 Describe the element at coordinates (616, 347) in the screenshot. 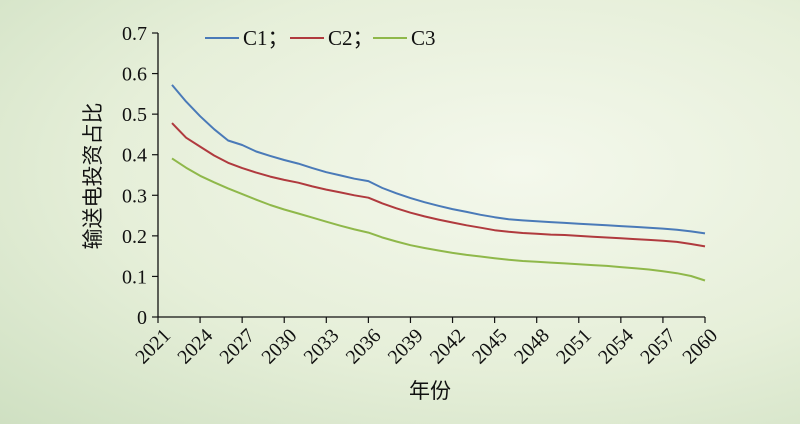

I see `x-tick-label: 2054` at that location.